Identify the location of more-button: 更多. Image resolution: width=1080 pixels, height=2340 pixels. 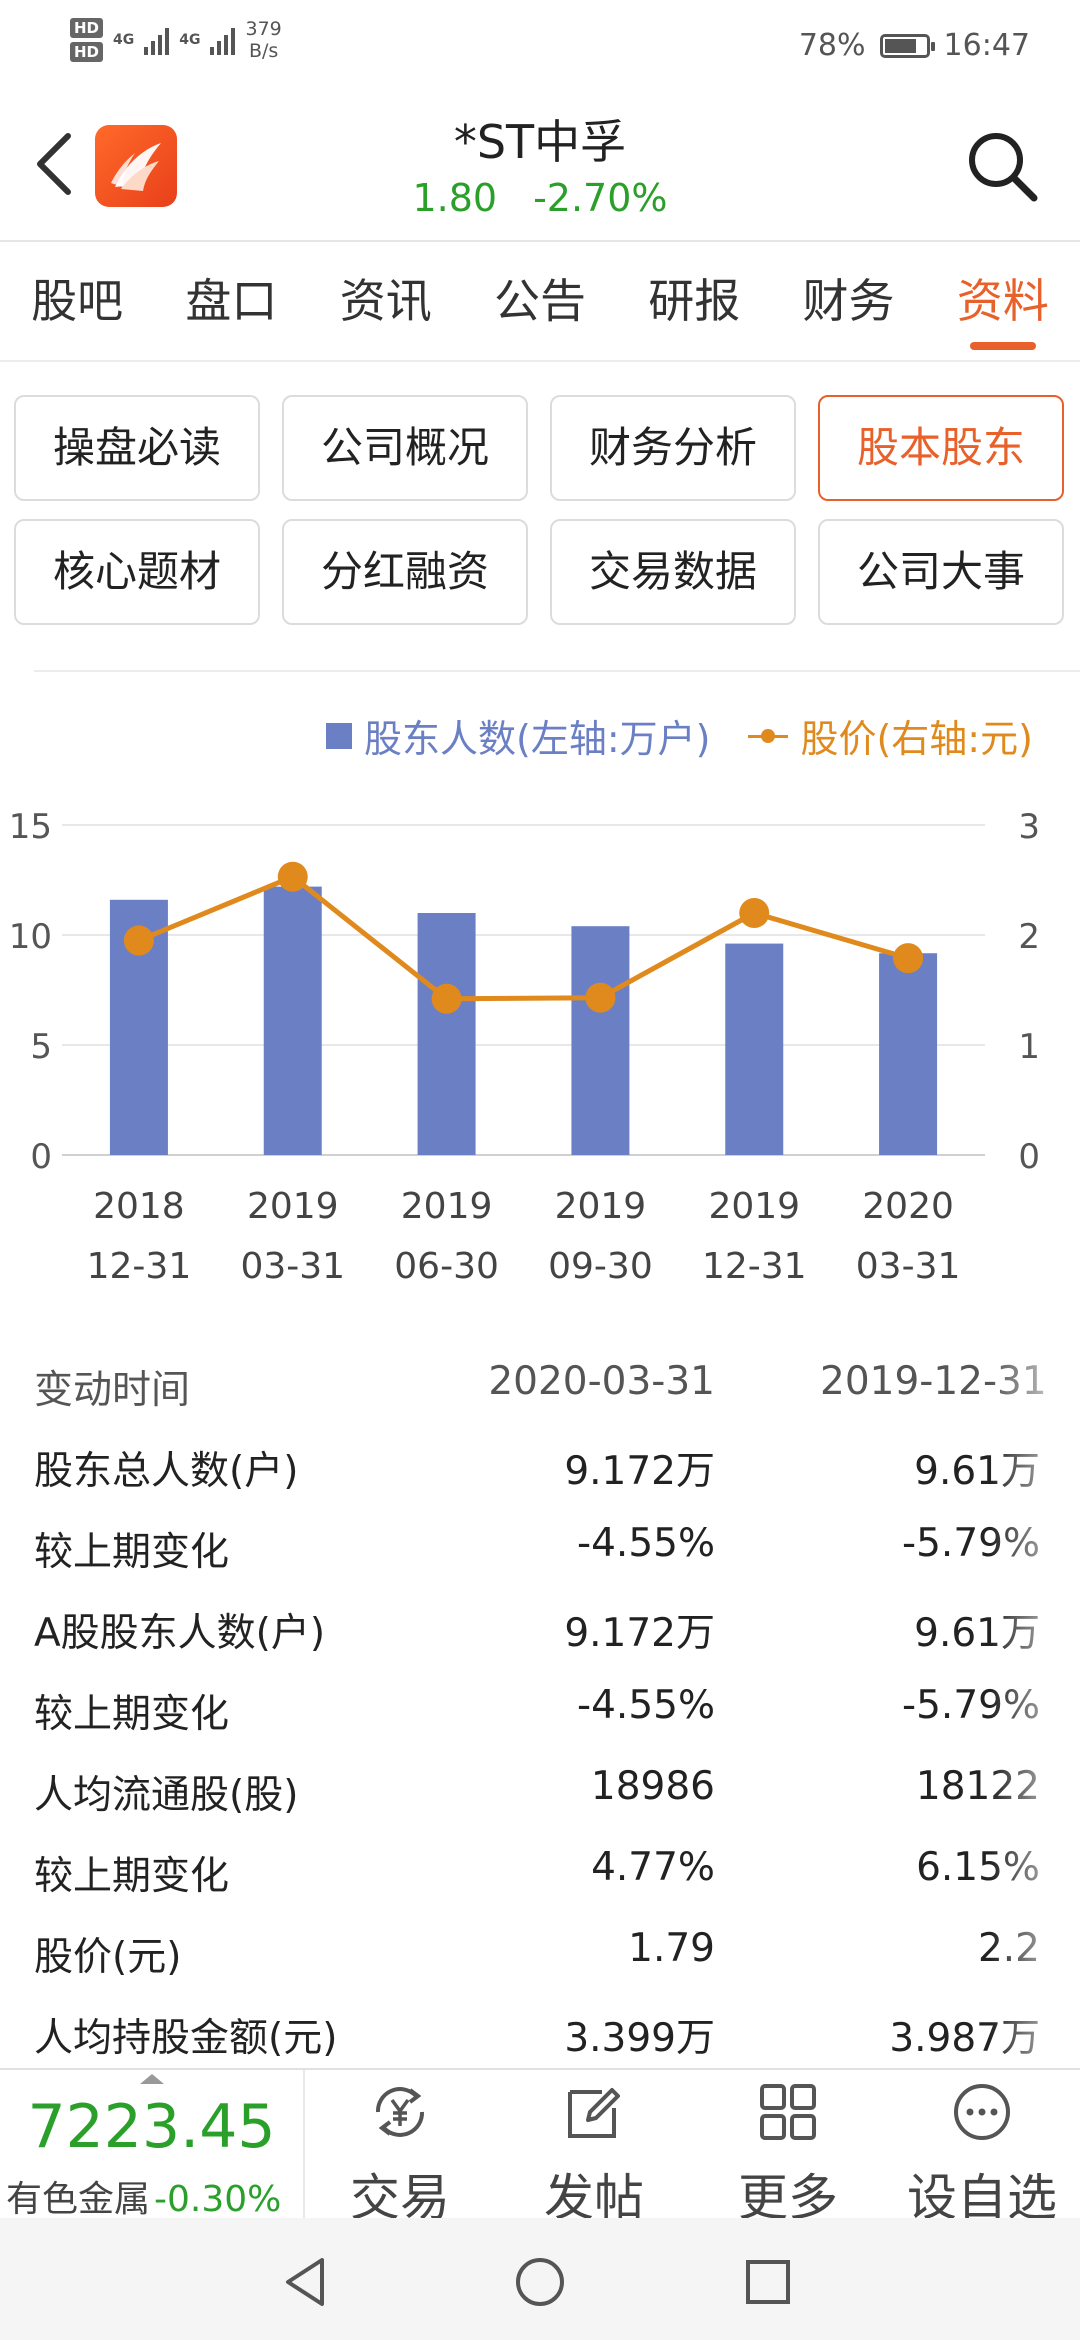
(788, 2148).